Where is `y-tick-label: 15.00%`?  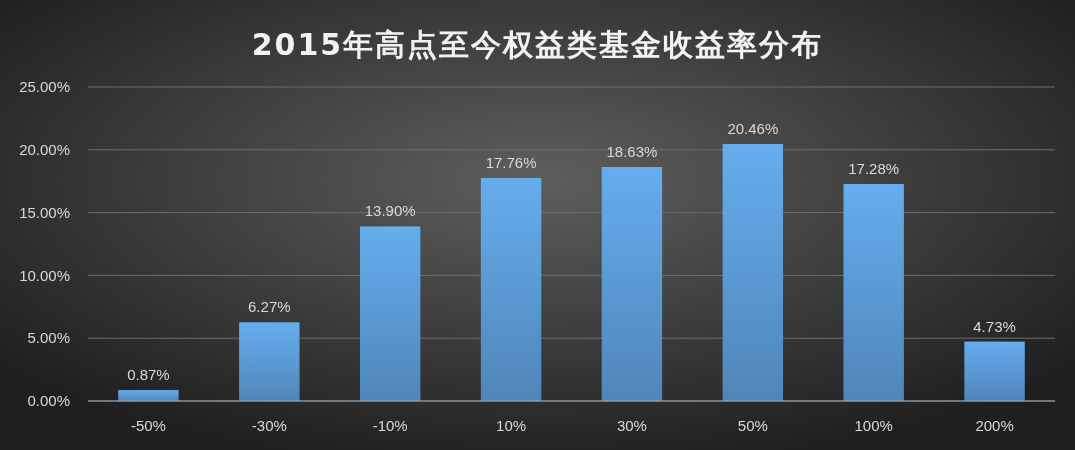
y-tick-label: 15.00% is located at coordinates (44, 212).